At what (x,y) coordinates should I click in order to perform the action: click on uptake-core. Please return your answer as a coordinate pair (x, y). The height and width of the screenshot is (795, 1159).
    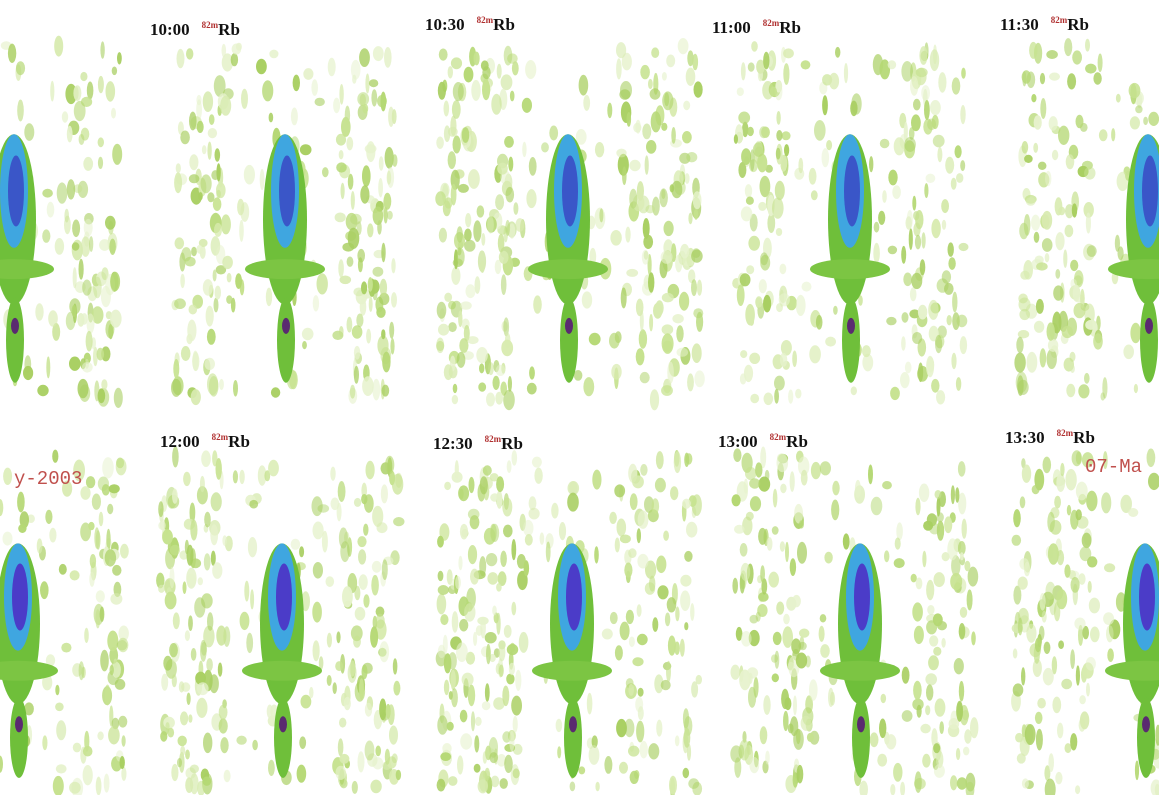
    Looking at the image, I should click on (16, 191).